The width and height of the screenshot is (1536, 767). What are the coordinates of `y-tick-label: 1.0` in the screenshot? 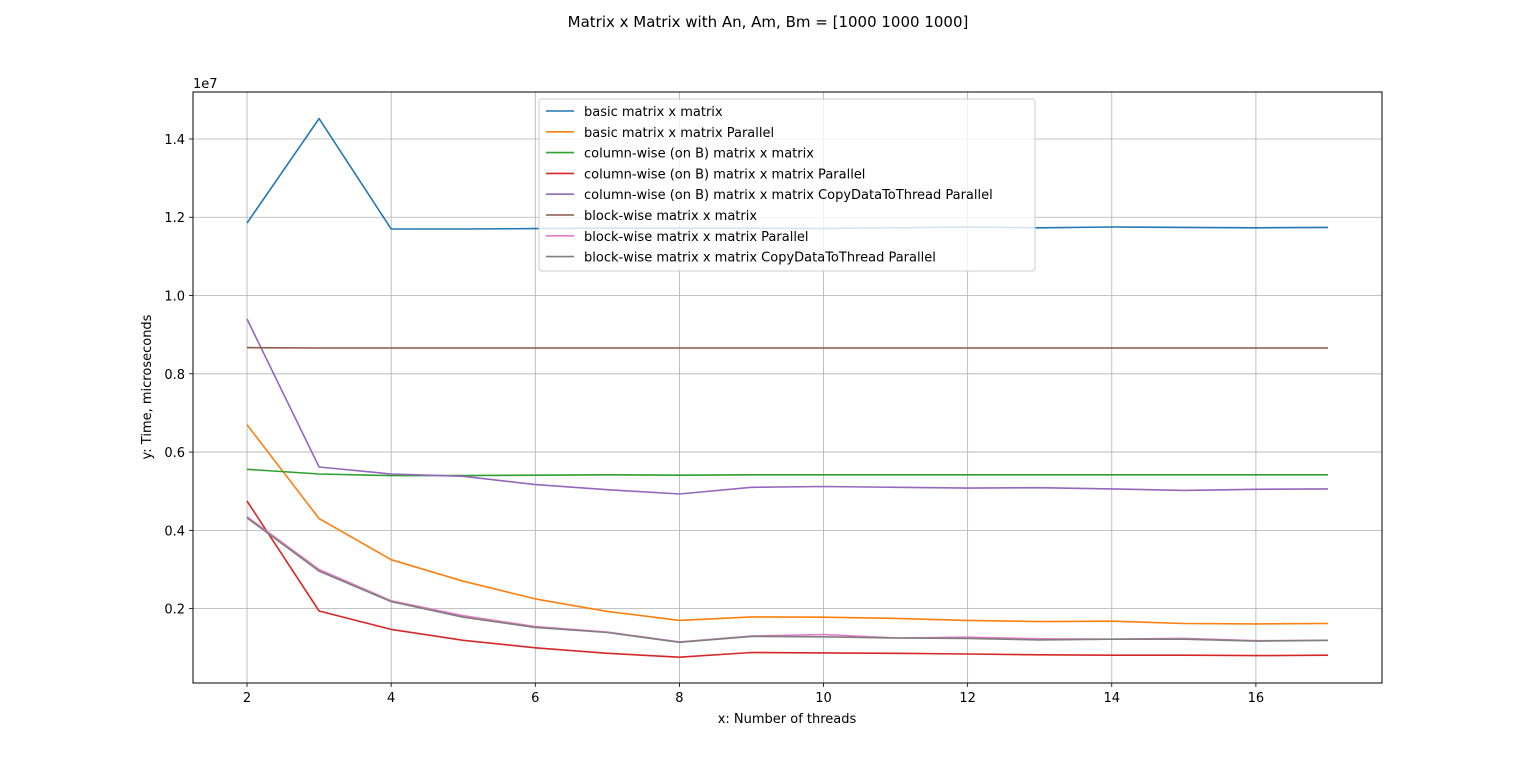 It's located at (174, 297).